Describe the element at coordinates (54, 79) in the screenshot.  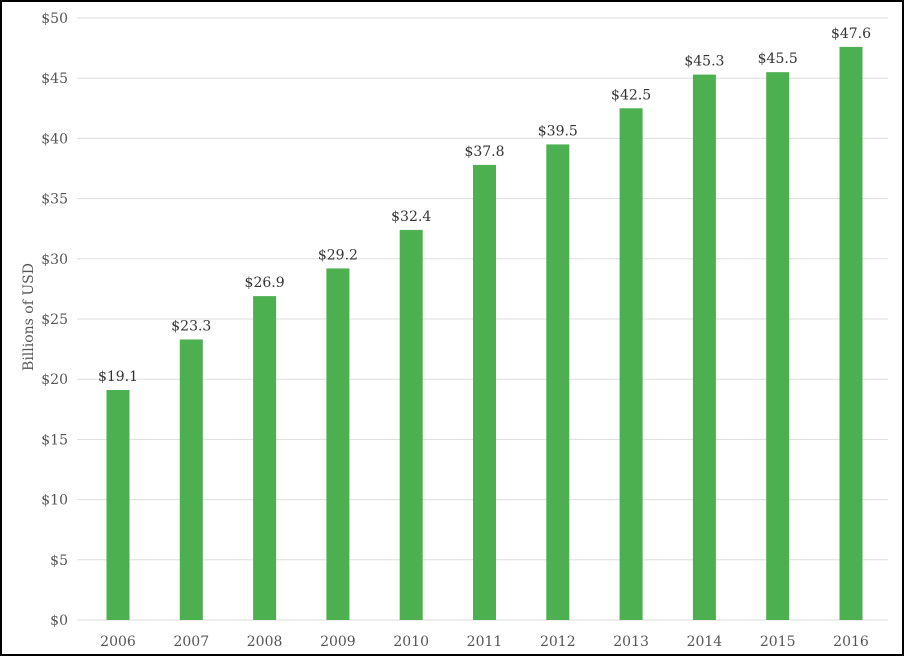
I see `y-tick-label: $45` at that location.